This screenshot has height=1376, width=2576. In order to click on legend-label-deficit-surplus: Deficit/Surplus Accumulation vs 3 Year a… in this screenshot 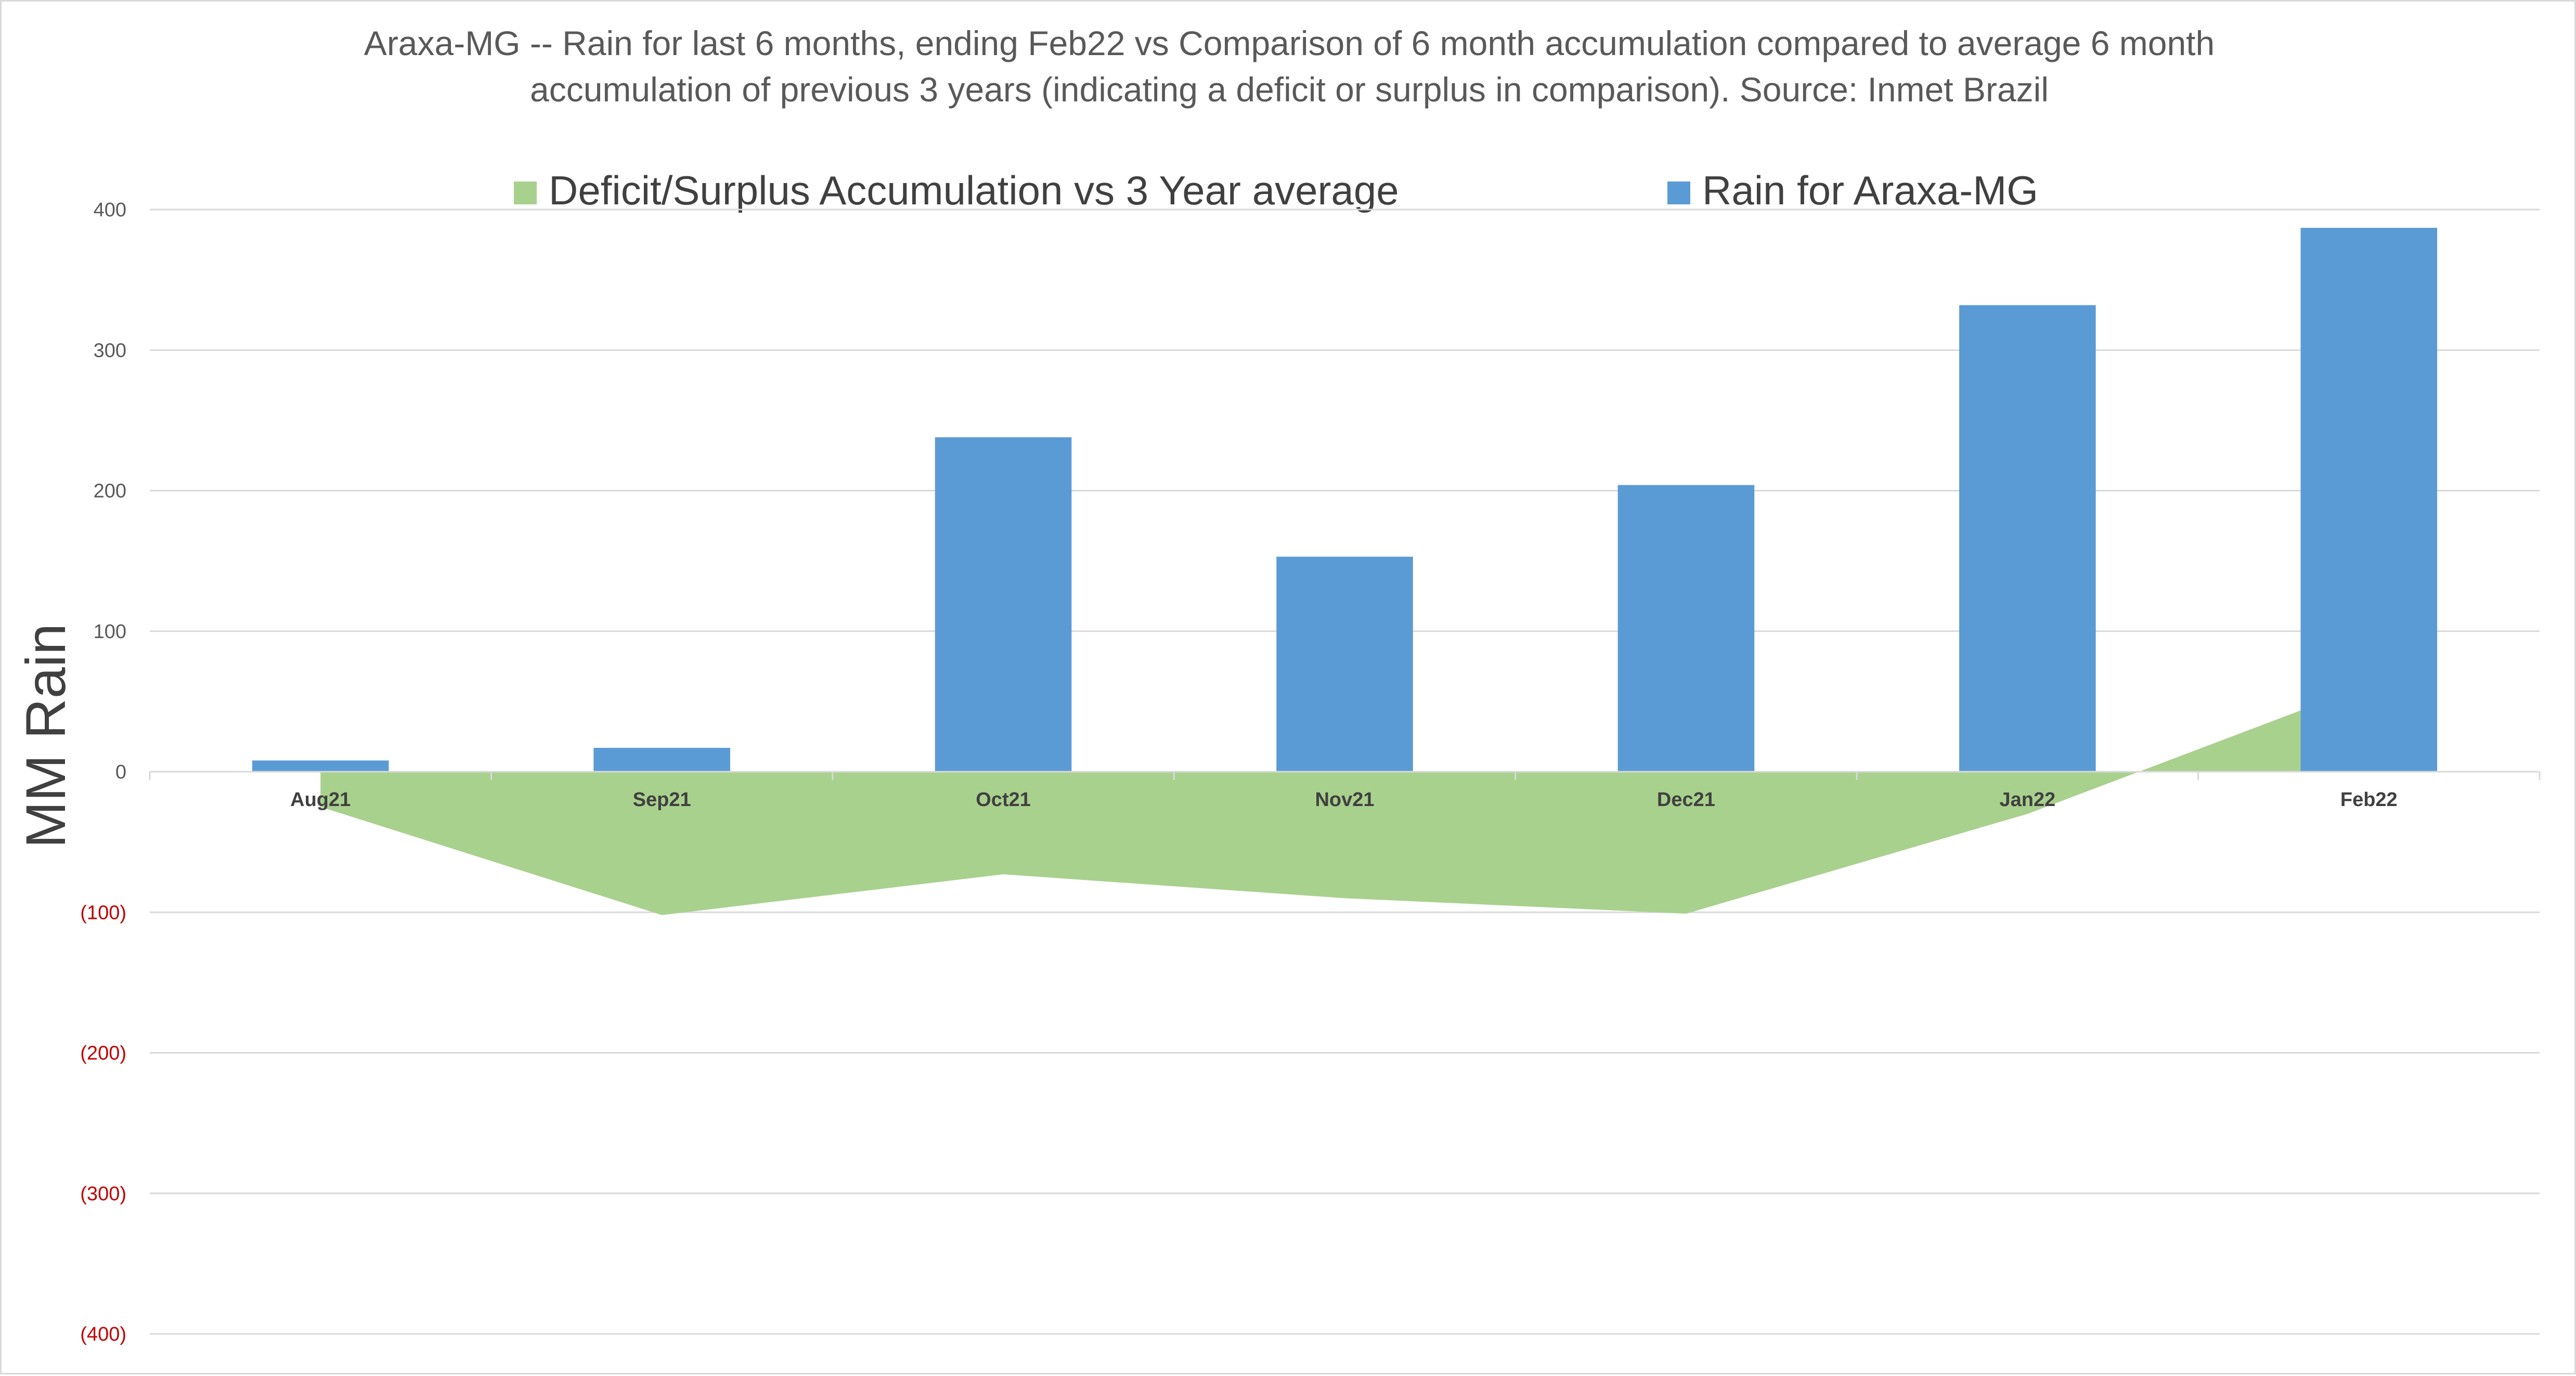, I will do `click(974, 190)`.